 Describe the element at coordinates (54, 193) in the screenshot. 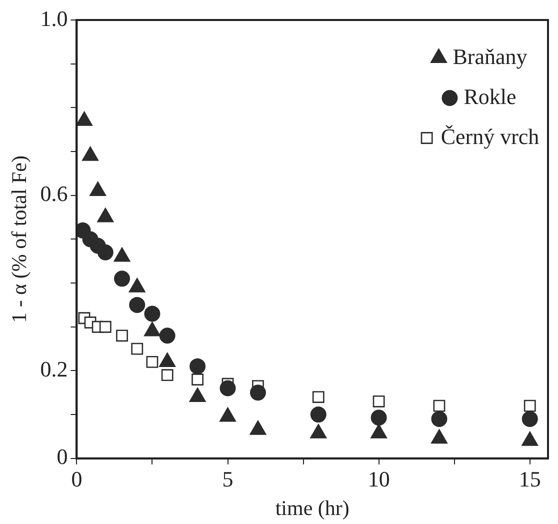

I see `y-tick-label: 0.6` at that location.